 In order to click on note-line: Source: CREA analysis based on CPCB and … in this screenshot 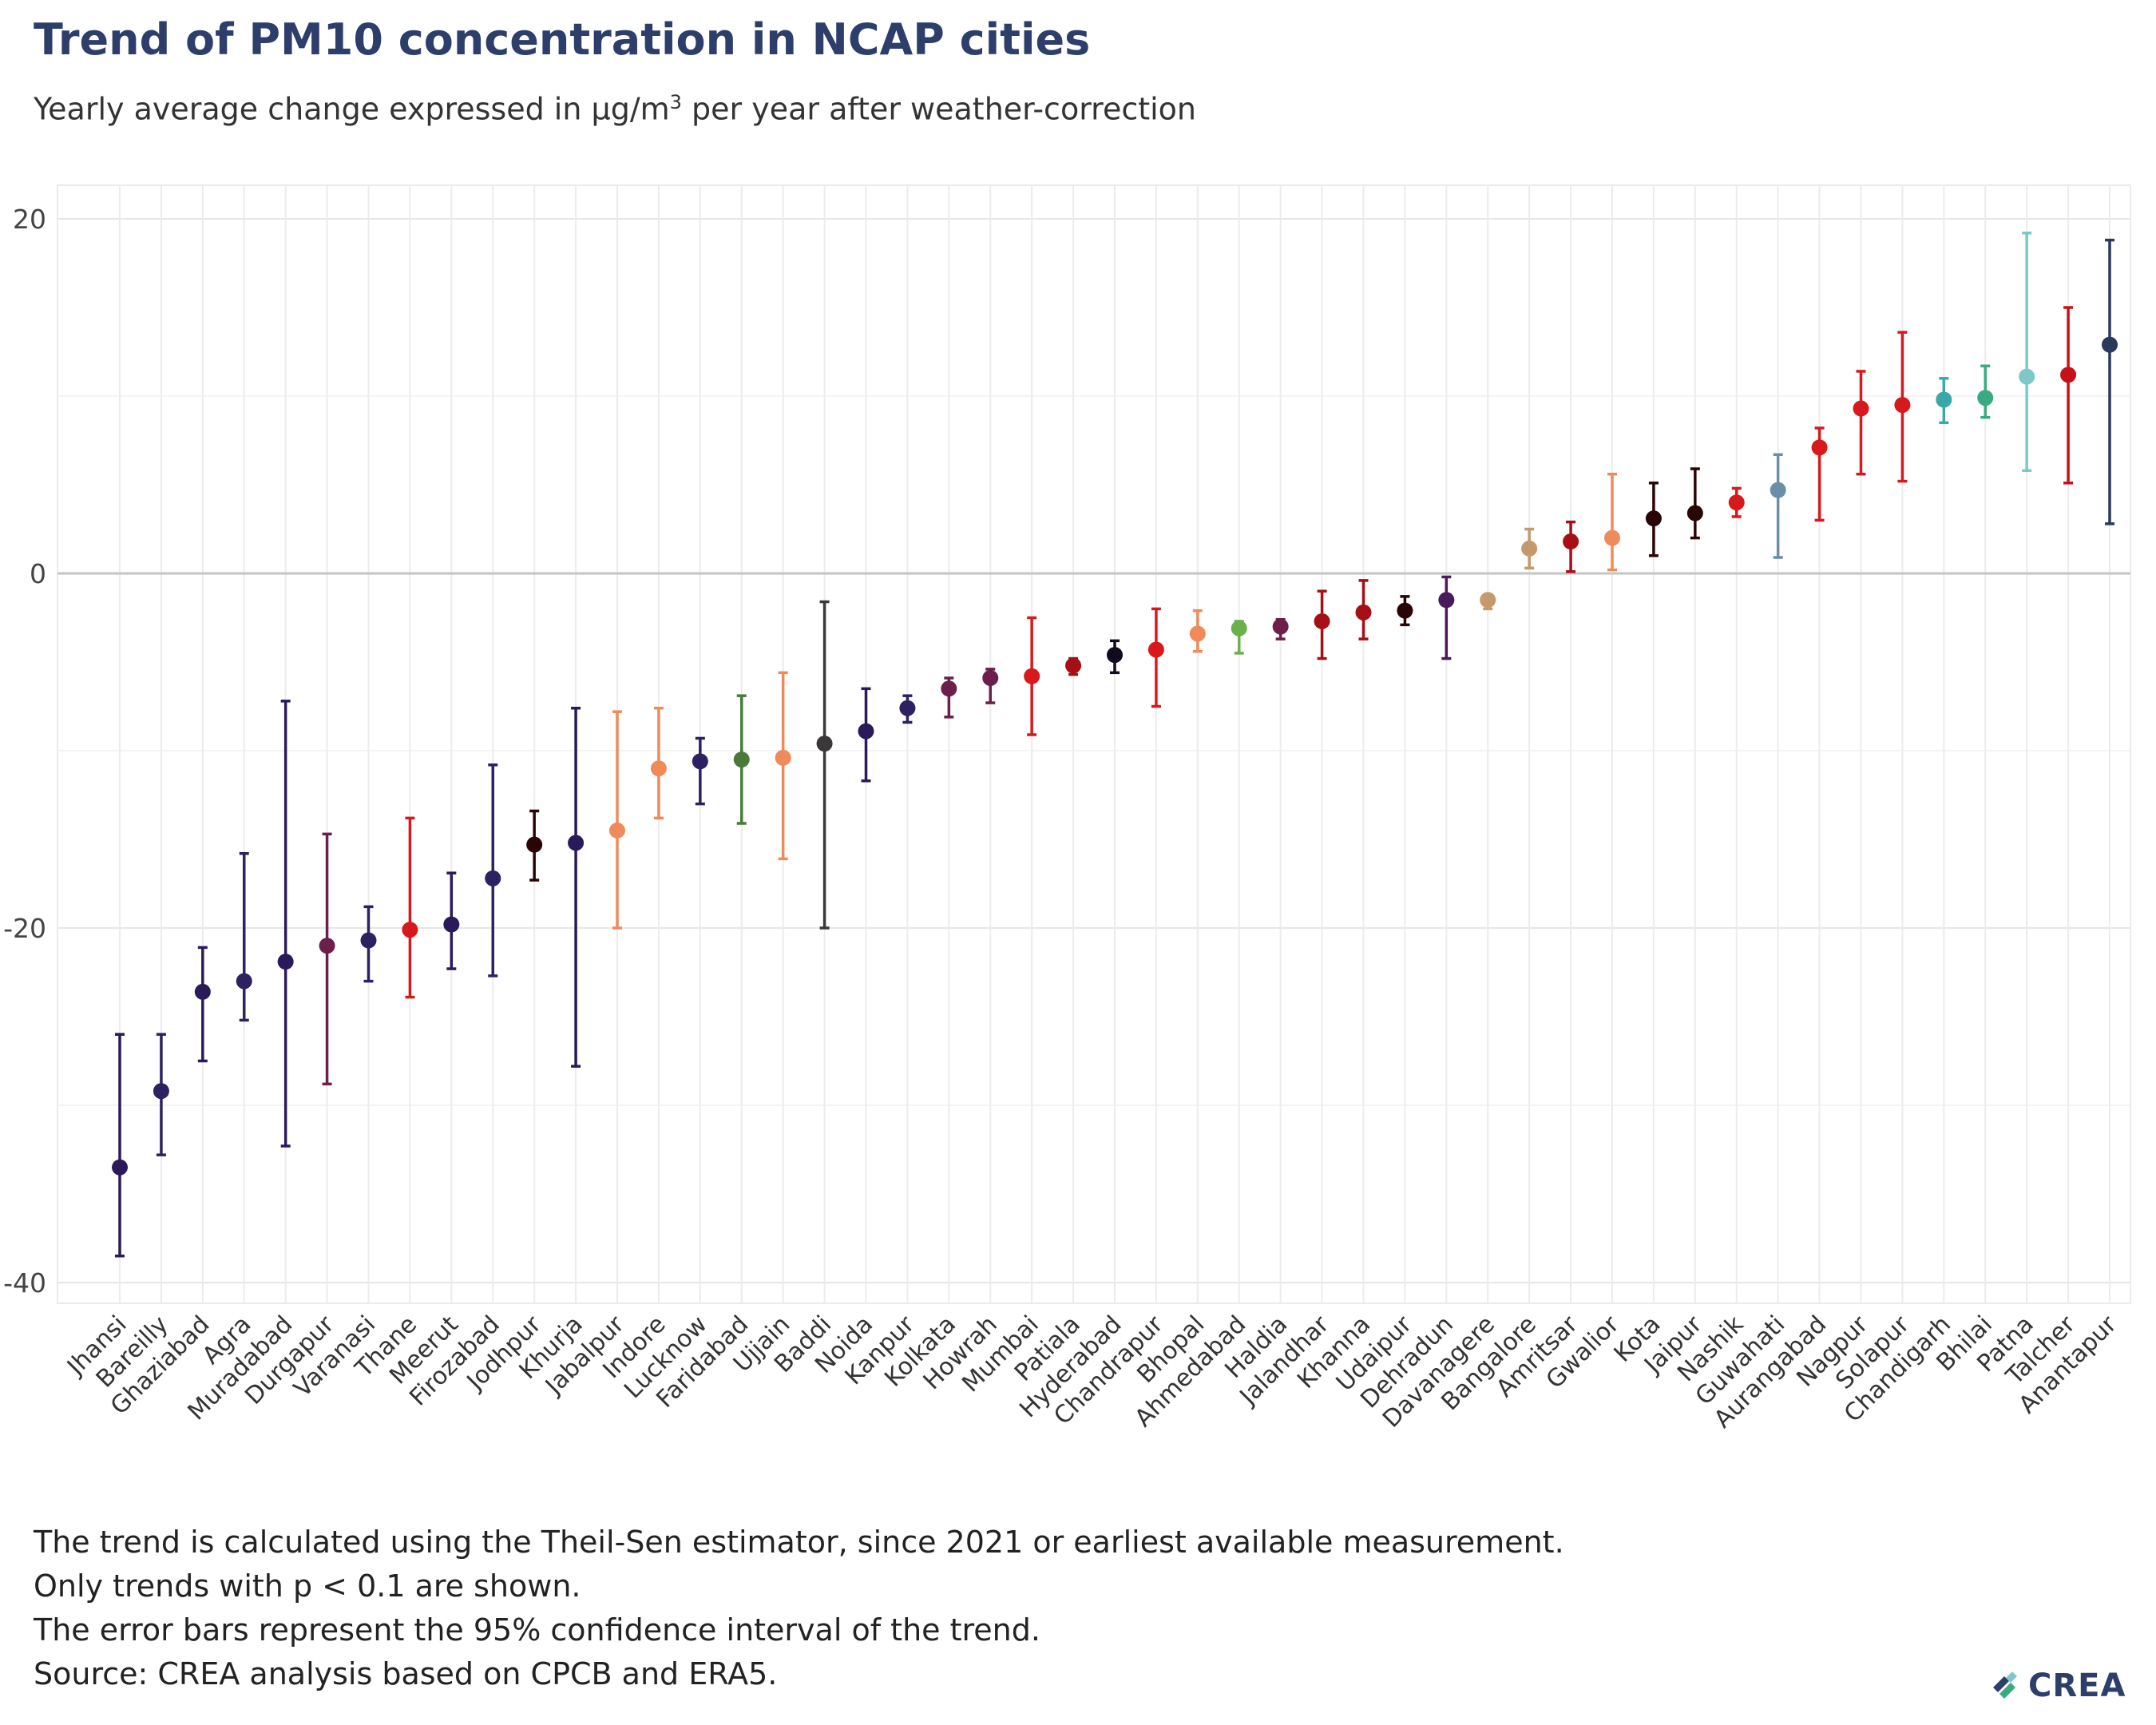, I will do `click(406, 1674)`.